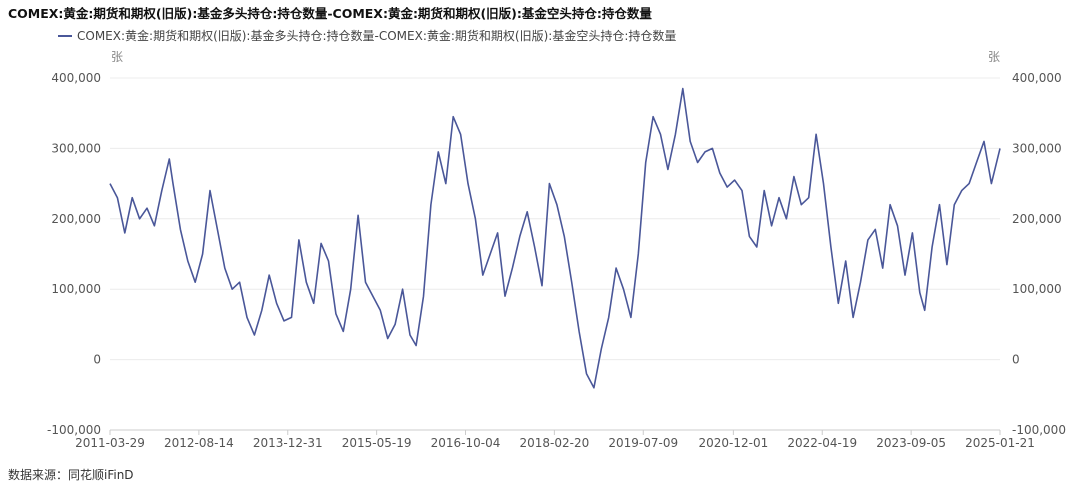  I want to click on x-tick-label: 2013-12-31, so click(288, 443).